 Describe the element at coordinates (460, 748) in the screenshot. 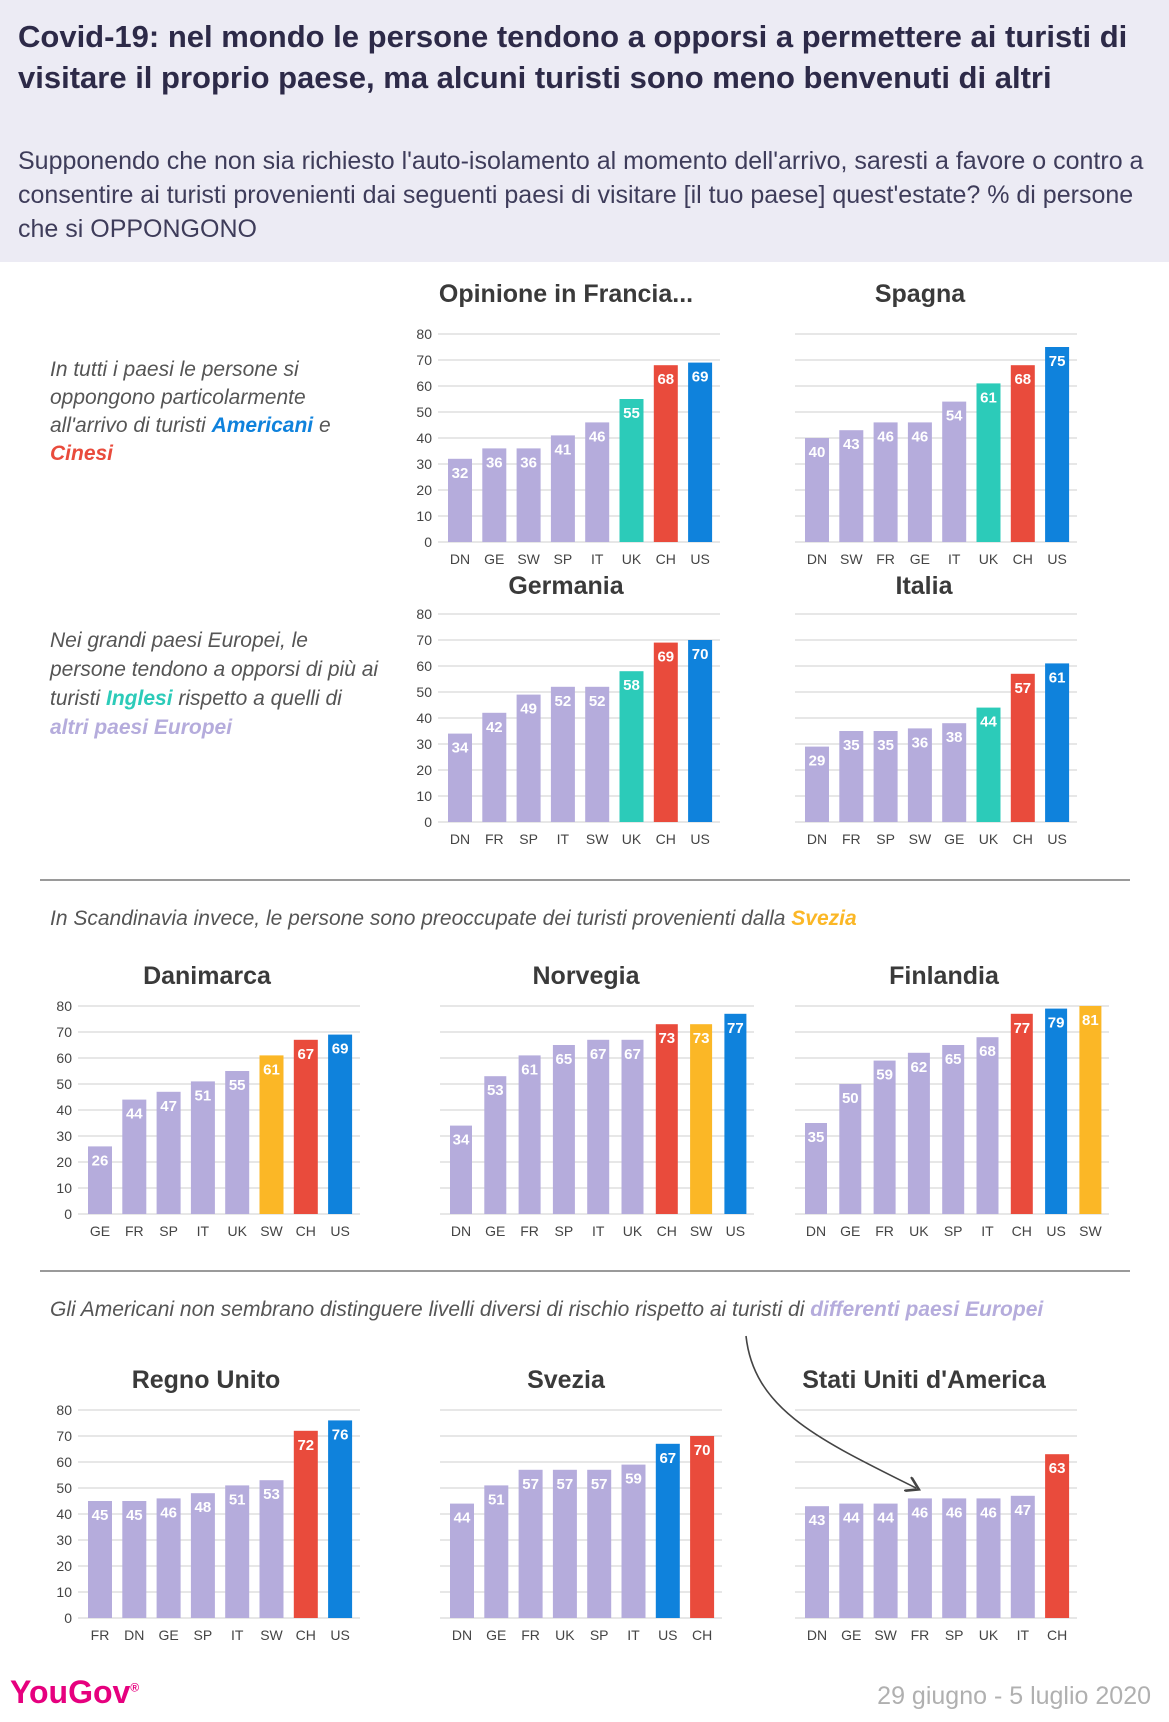

I see `data-label: 34` at that location.